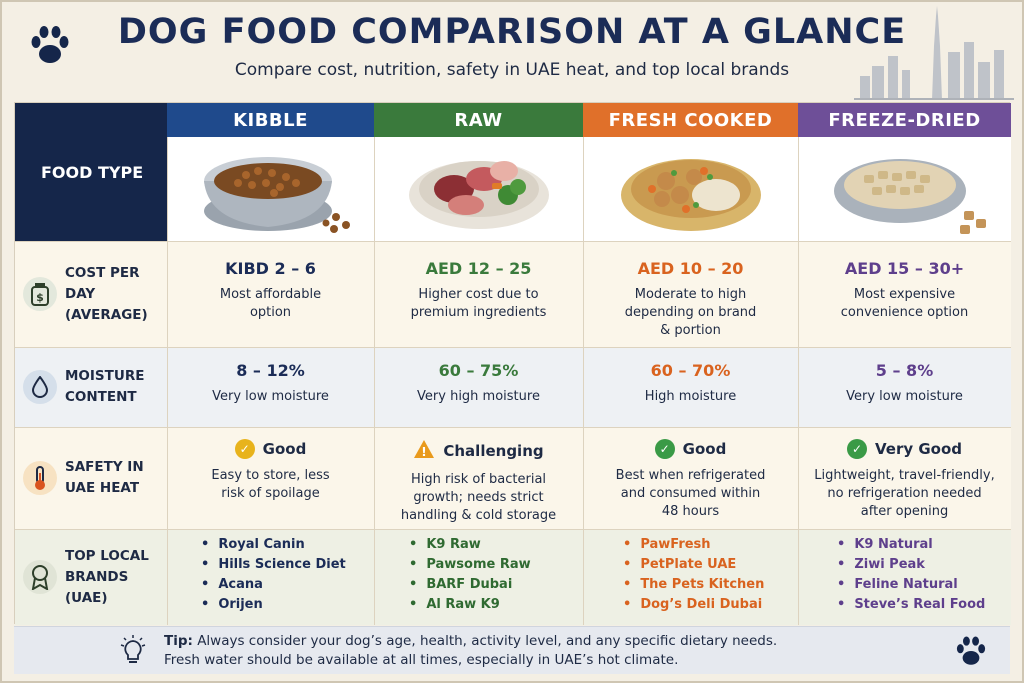 This screenshot has height=683, width=1024. I want to click on list-item: Dog’s Deli Dubai, so click(693, 605).